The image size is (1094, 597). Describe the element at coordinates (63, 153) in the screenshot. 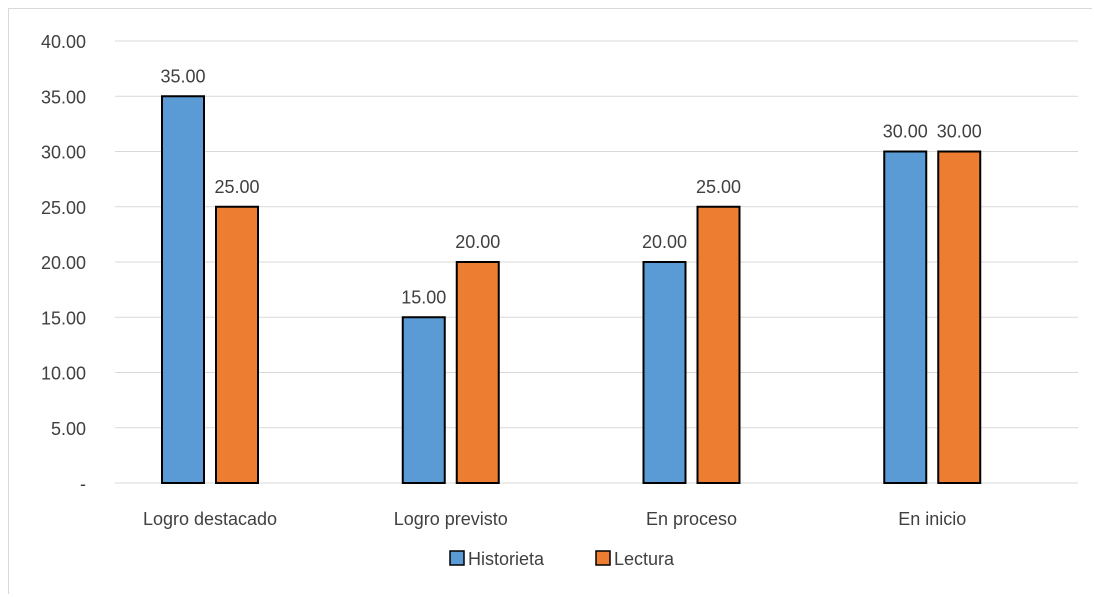

I see `y-tick-label: 30.00` at that location.